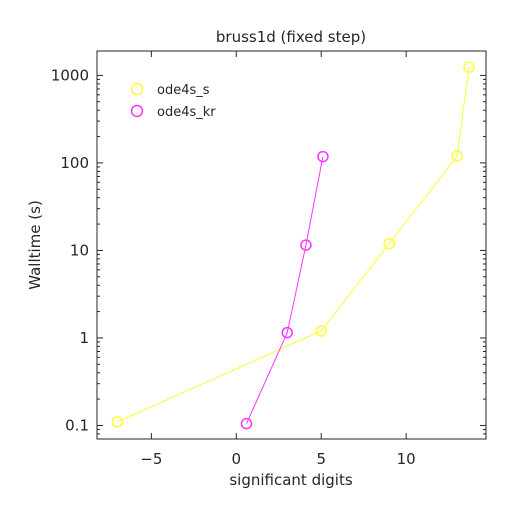  I want to click on y-tick-label: 100, so click(74, 163).